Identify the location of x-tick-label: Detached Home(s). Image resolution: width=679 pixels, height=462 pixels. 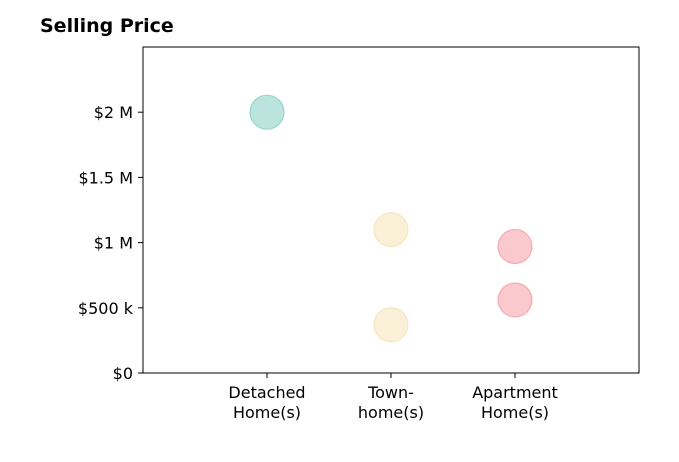
(266, 402).